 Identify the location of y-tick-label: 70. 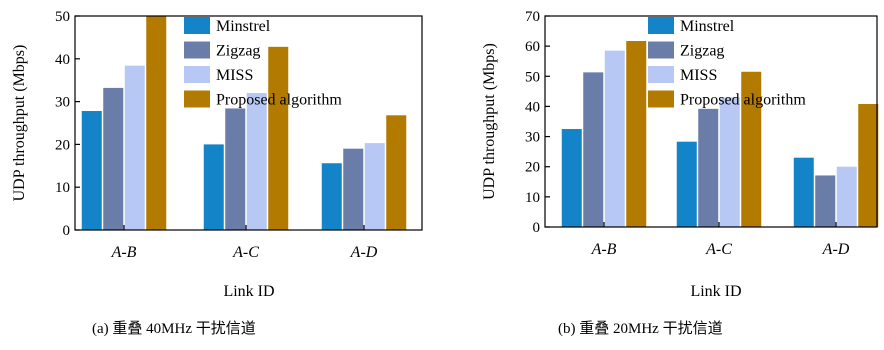
(532, 17).